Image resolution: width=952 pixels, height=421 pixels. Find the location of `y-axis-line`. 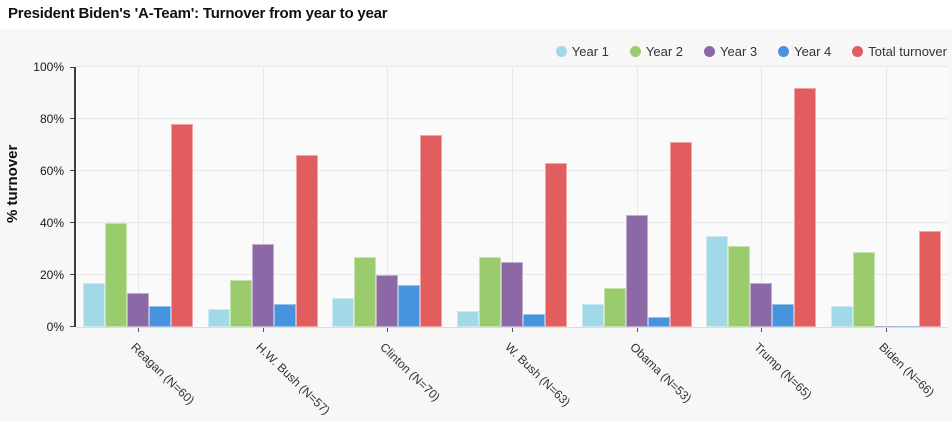

y-axis-line is located at coordinates (75, 197).